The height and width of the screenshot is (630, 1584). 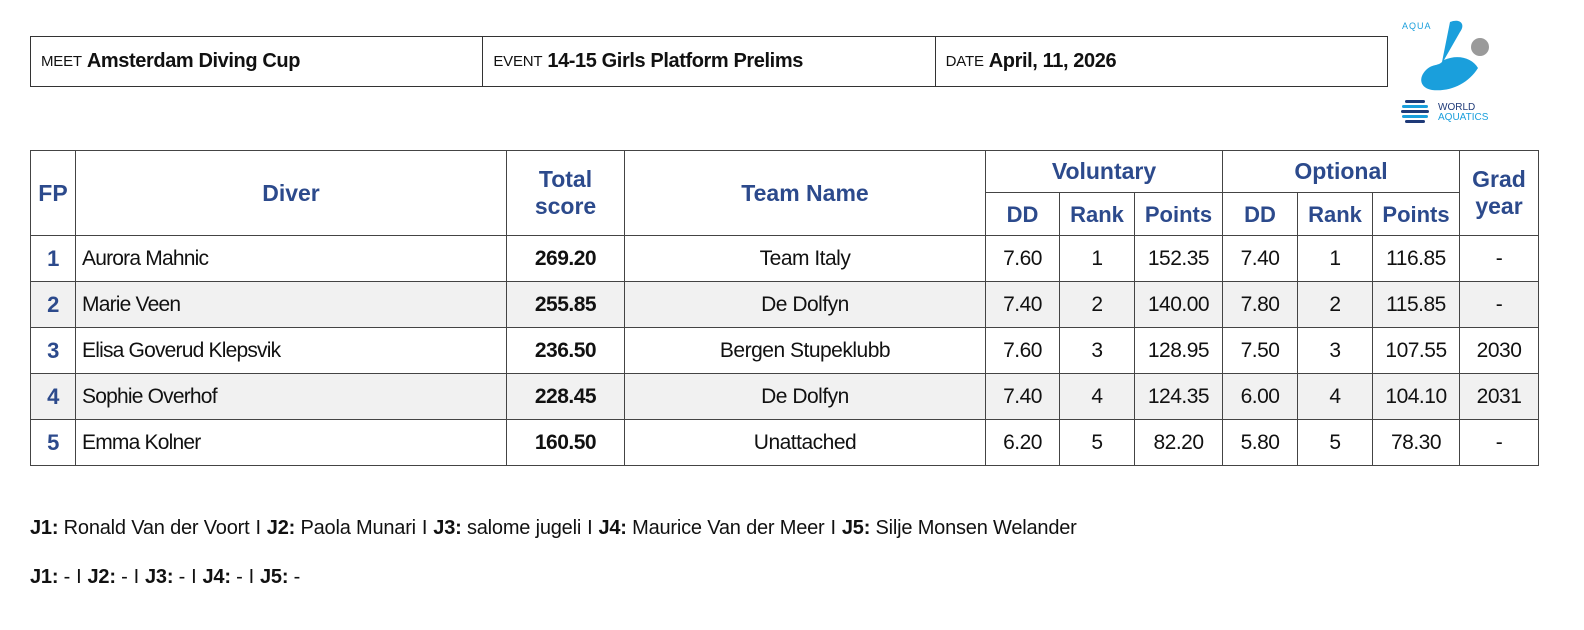 I want to click on col-total-header-line2: score, so click(x=565, y=206).